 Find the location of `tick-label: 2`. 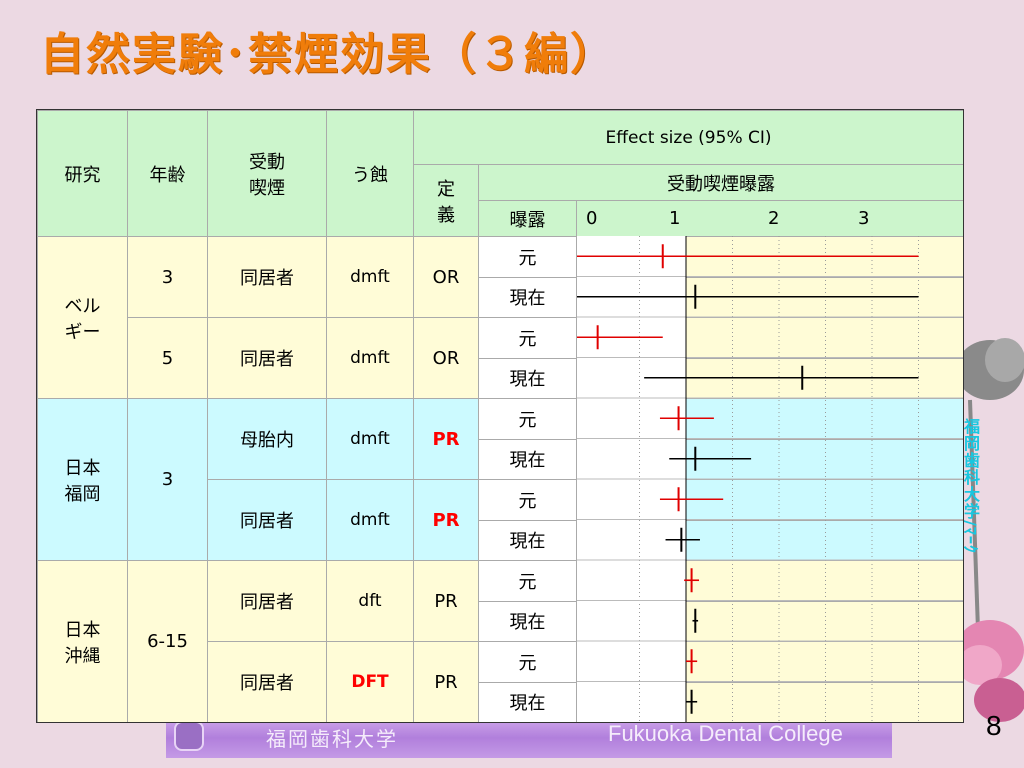

tick-label: 2 is located at coordinates (774, 218).